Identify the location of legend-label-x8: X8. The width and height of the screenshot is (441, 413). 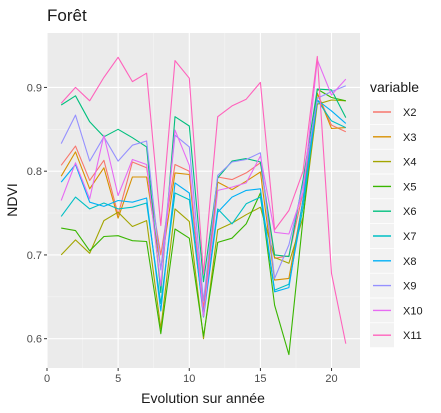
(409, 262).